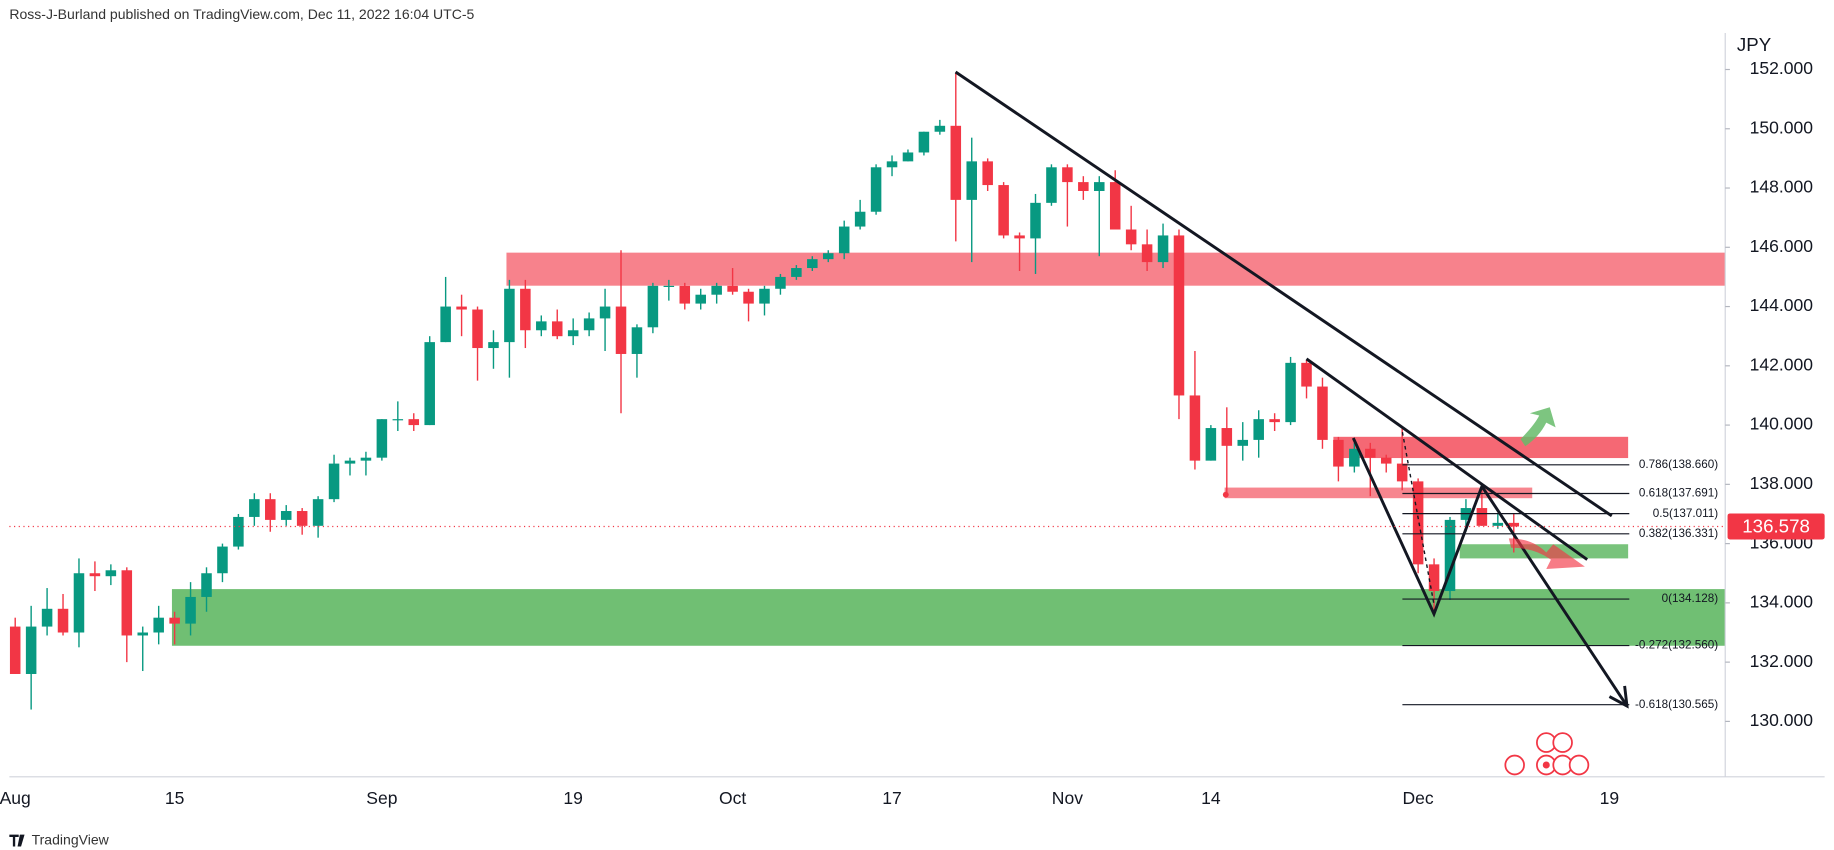 This screenshot has height=850, width=1834. What do you see at coordinates (1676, 704) in the screenshot?
I see `fib-label: -0.618(130.565)` at bounding box center [1676, 704].